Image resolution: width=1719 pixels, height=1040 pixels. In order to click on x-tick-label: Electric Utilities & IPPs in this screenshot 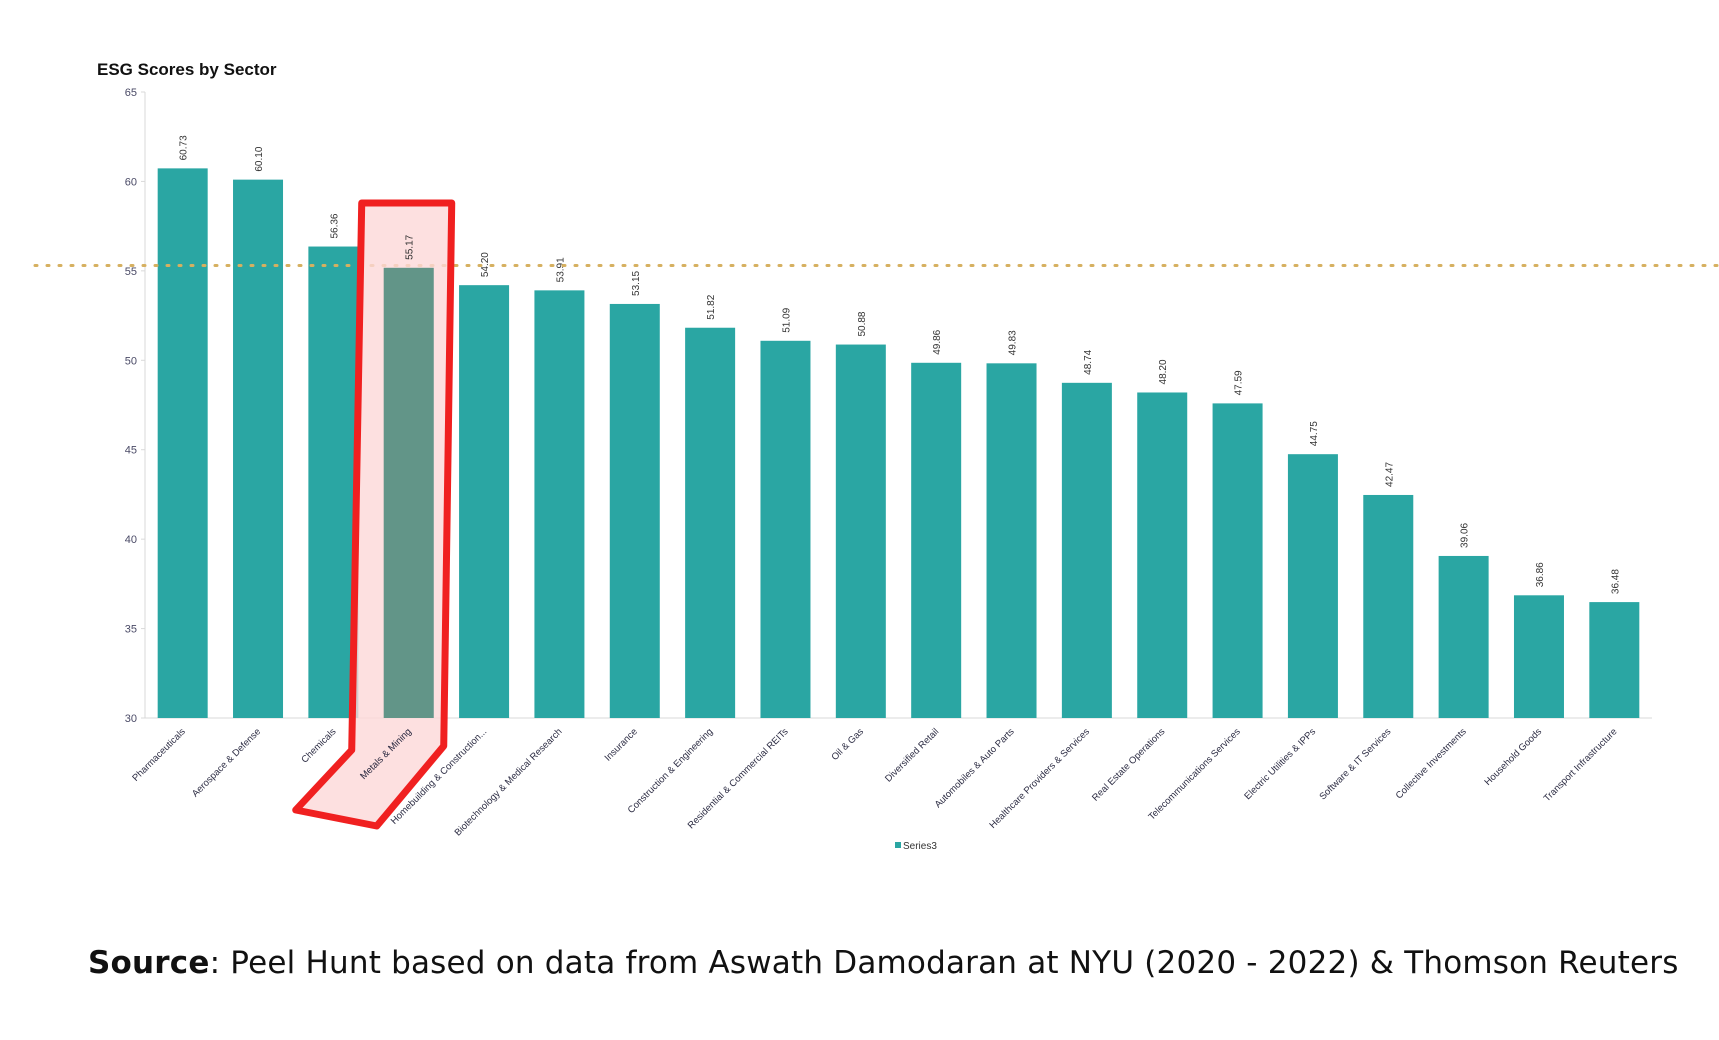, I will do `click(1280, 764)`.